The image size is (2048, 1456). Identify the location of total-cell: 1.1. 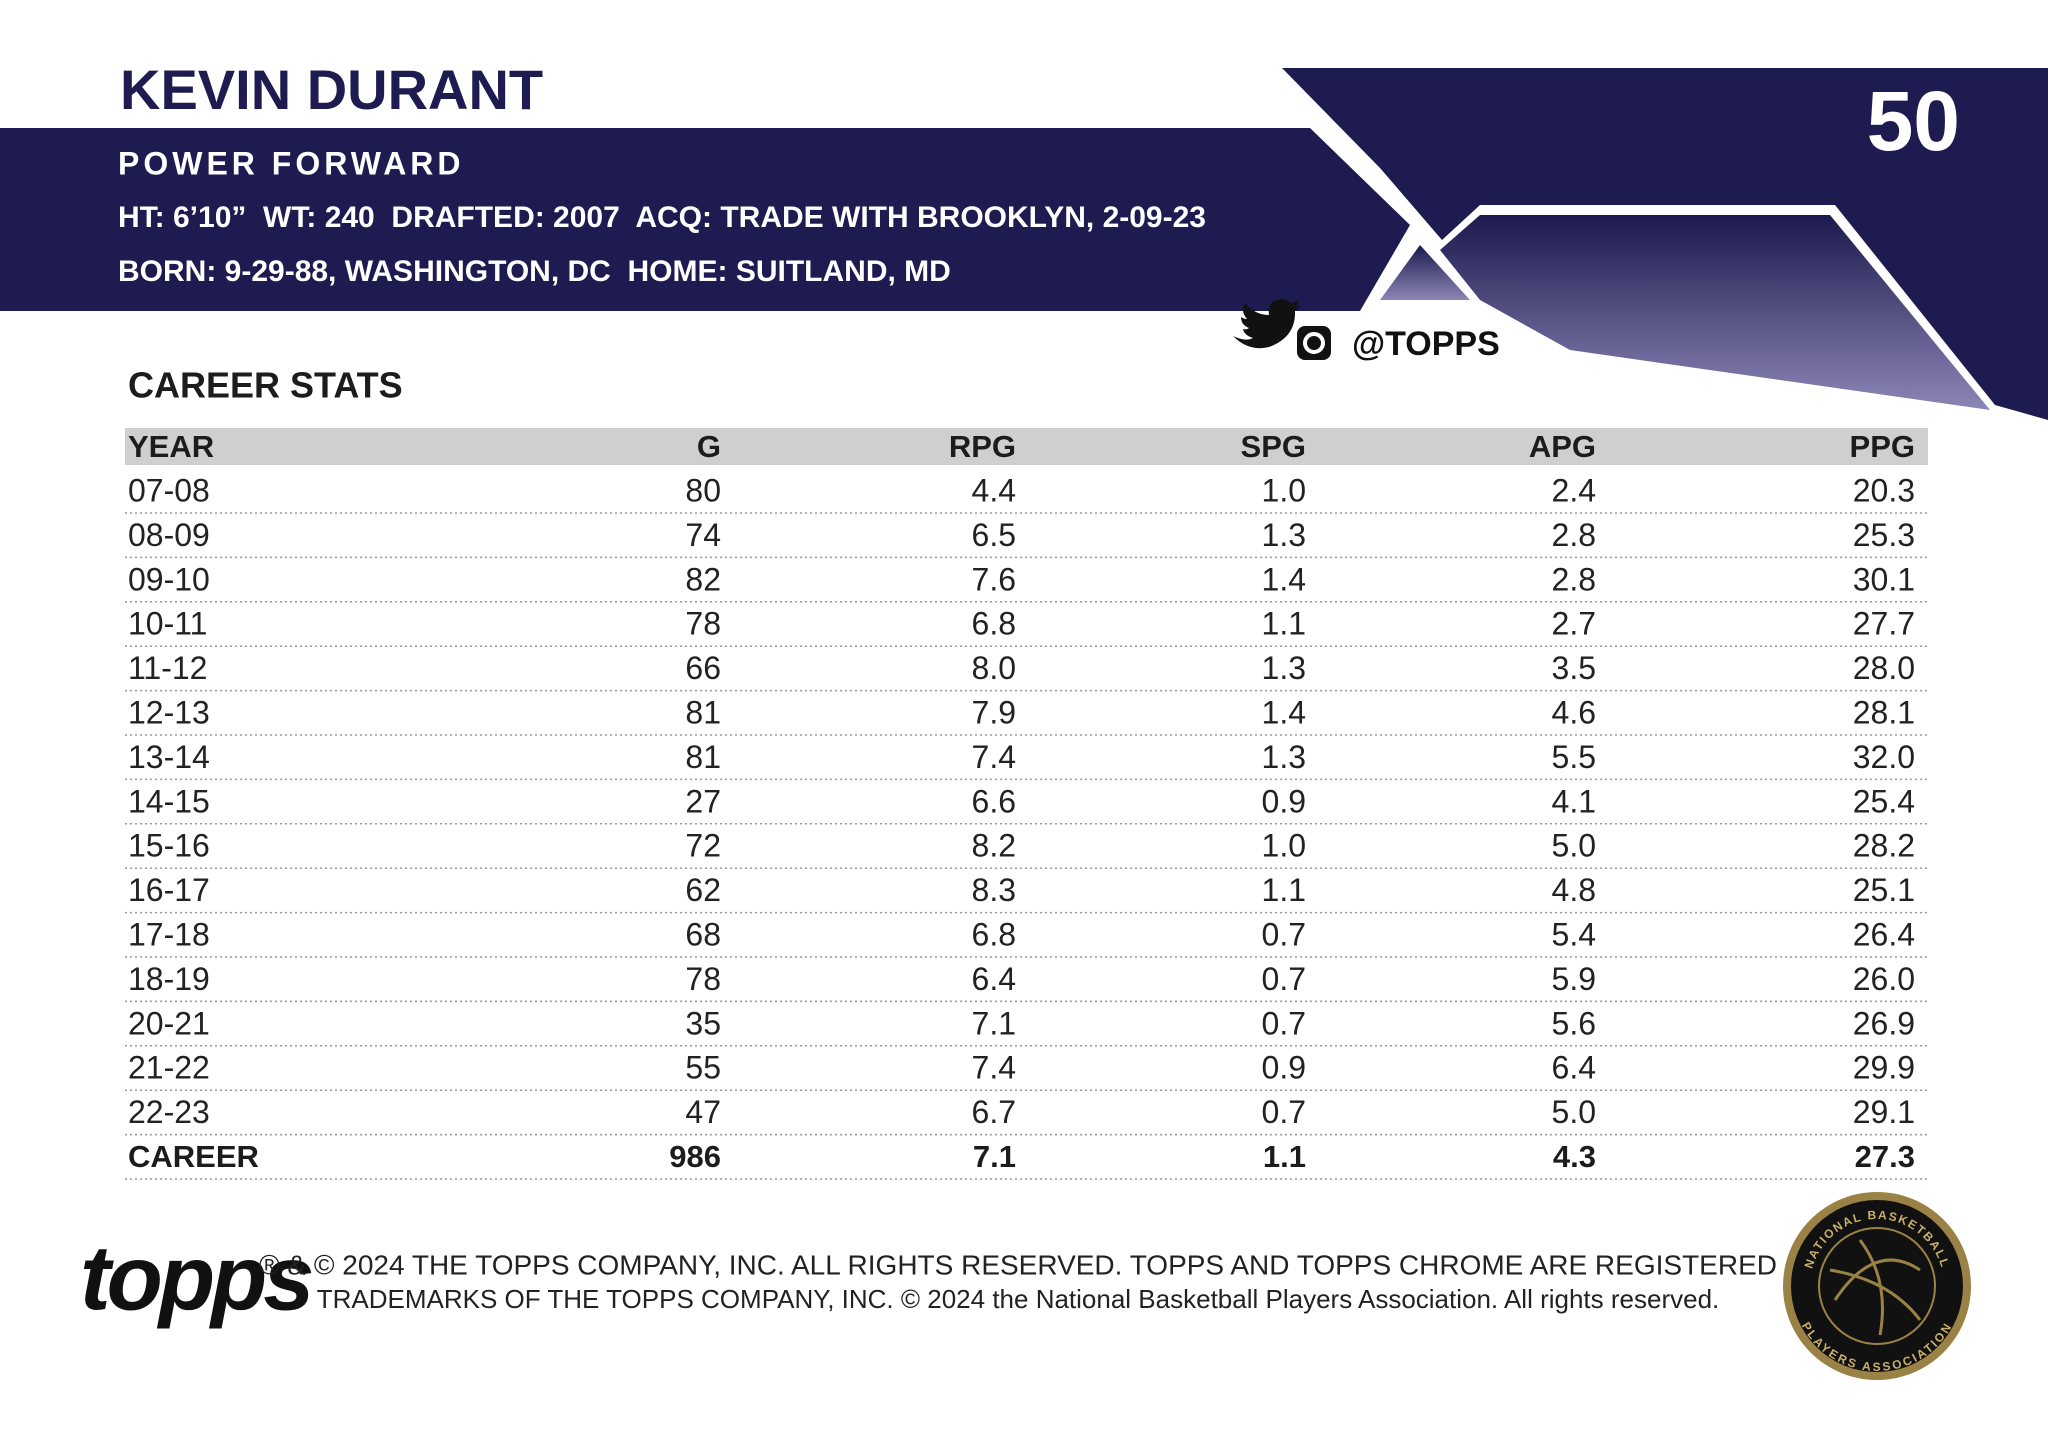
(1284, 1156).